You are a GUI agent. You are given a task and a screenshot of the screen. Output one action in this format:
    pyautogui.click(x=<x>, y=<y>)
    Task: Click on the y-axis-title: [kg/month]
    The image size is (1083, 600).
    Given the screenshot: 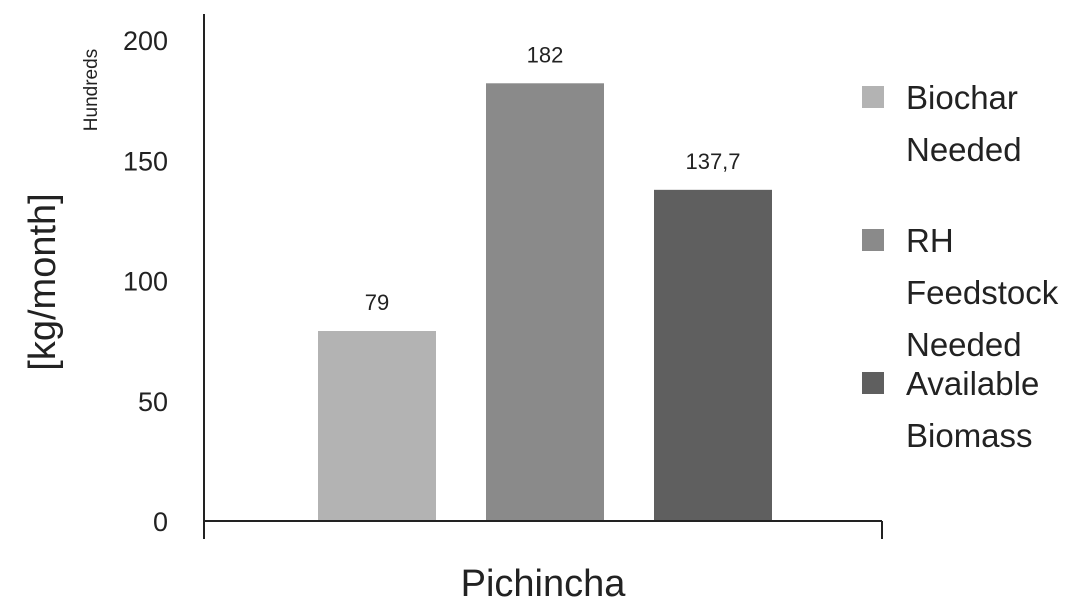 What is the action you would take?
    pyautogui.click(x=43, y=281)
    